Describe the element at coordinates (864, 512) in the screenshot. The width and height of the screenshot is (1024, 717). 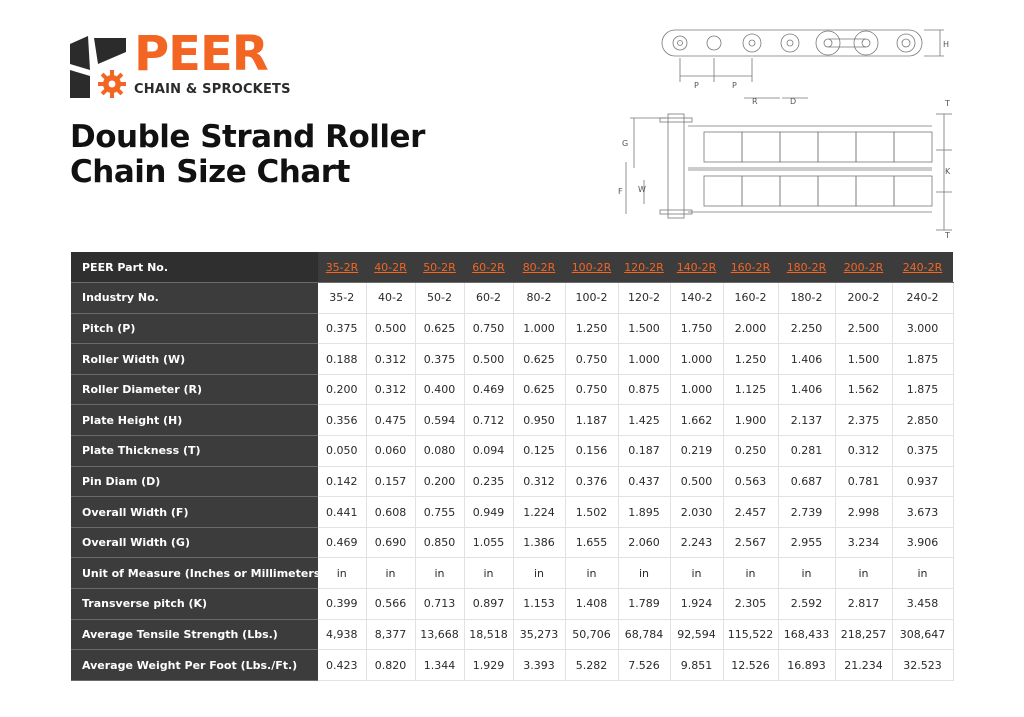
I see `table-cell: 2.998` at that location.